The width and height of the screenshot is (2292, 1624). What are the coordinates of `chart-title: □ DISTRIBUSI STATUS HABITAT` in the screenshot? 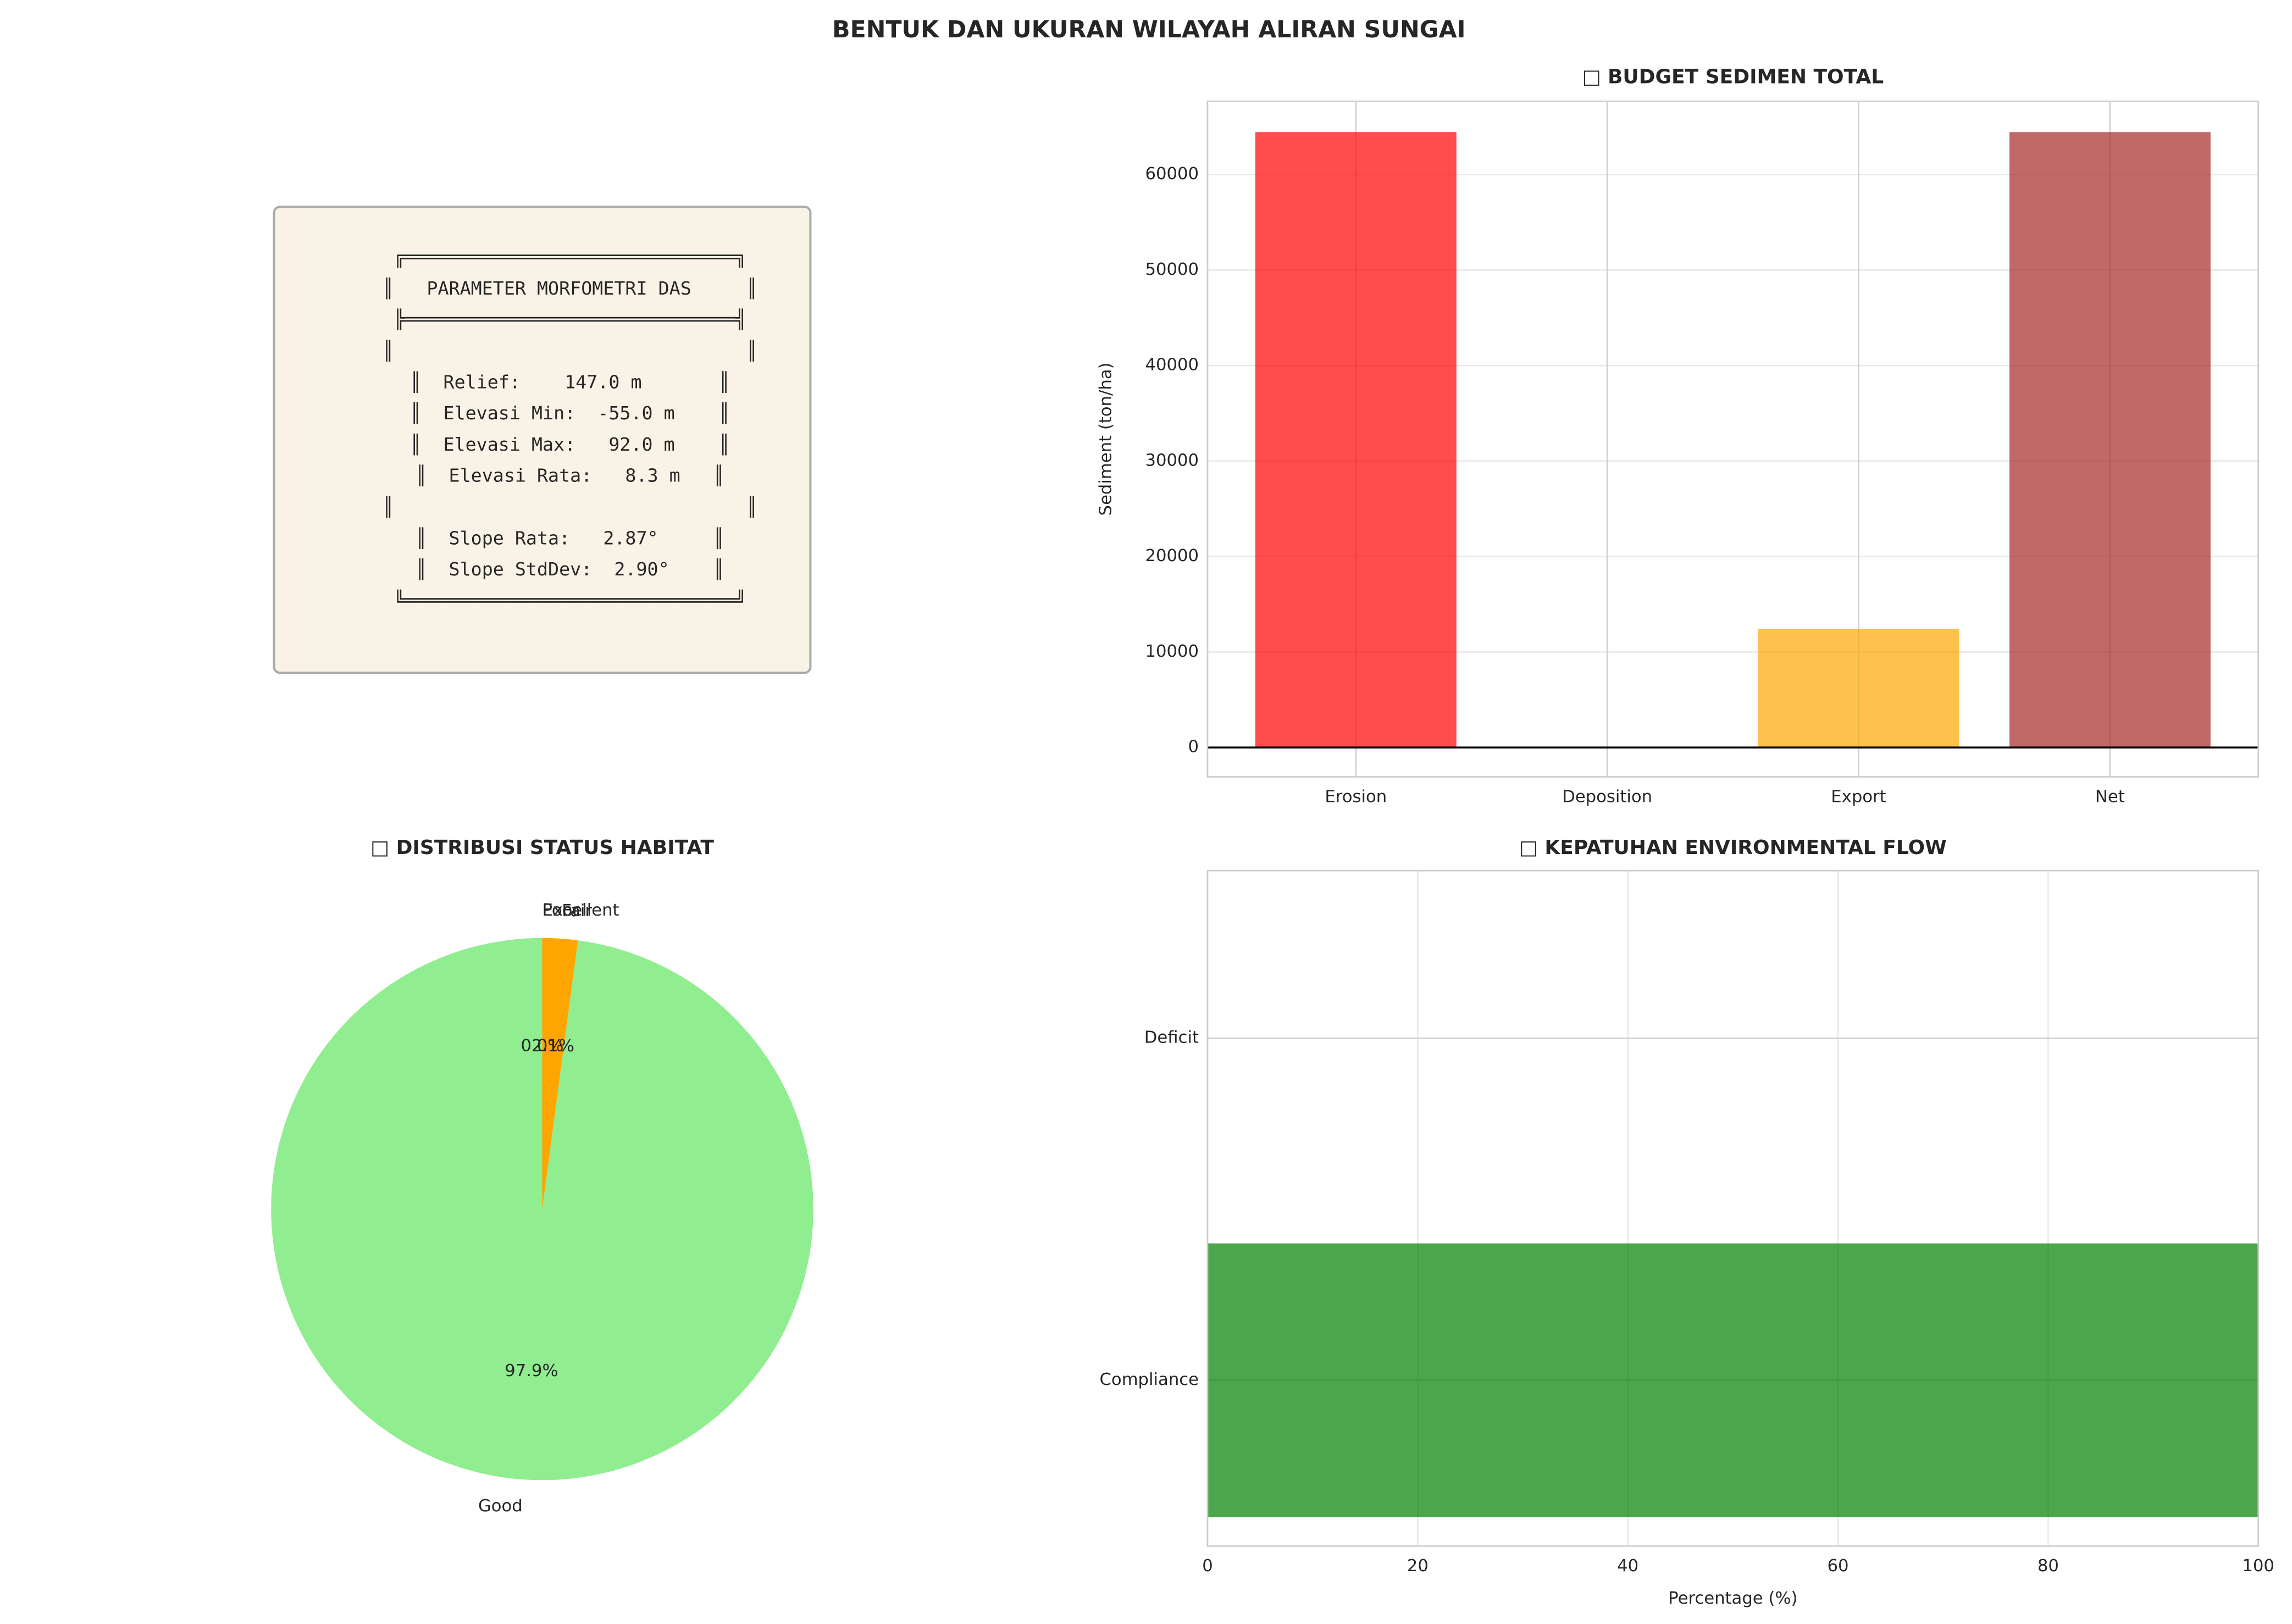 It's located at (542, 847).